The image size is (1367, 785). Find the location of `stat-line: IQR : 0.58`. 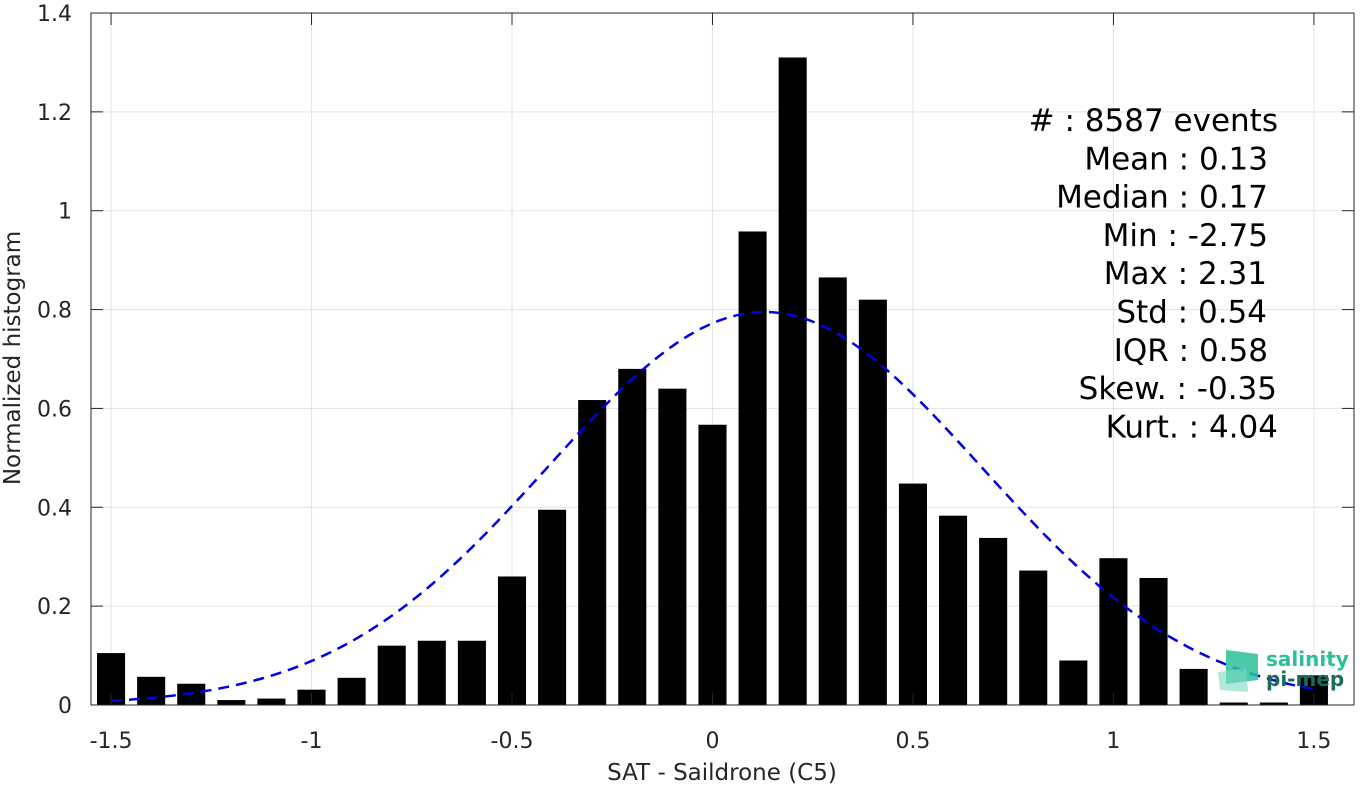

stat-line: IQR : 0.58 is located at coordinates (1191, 351).